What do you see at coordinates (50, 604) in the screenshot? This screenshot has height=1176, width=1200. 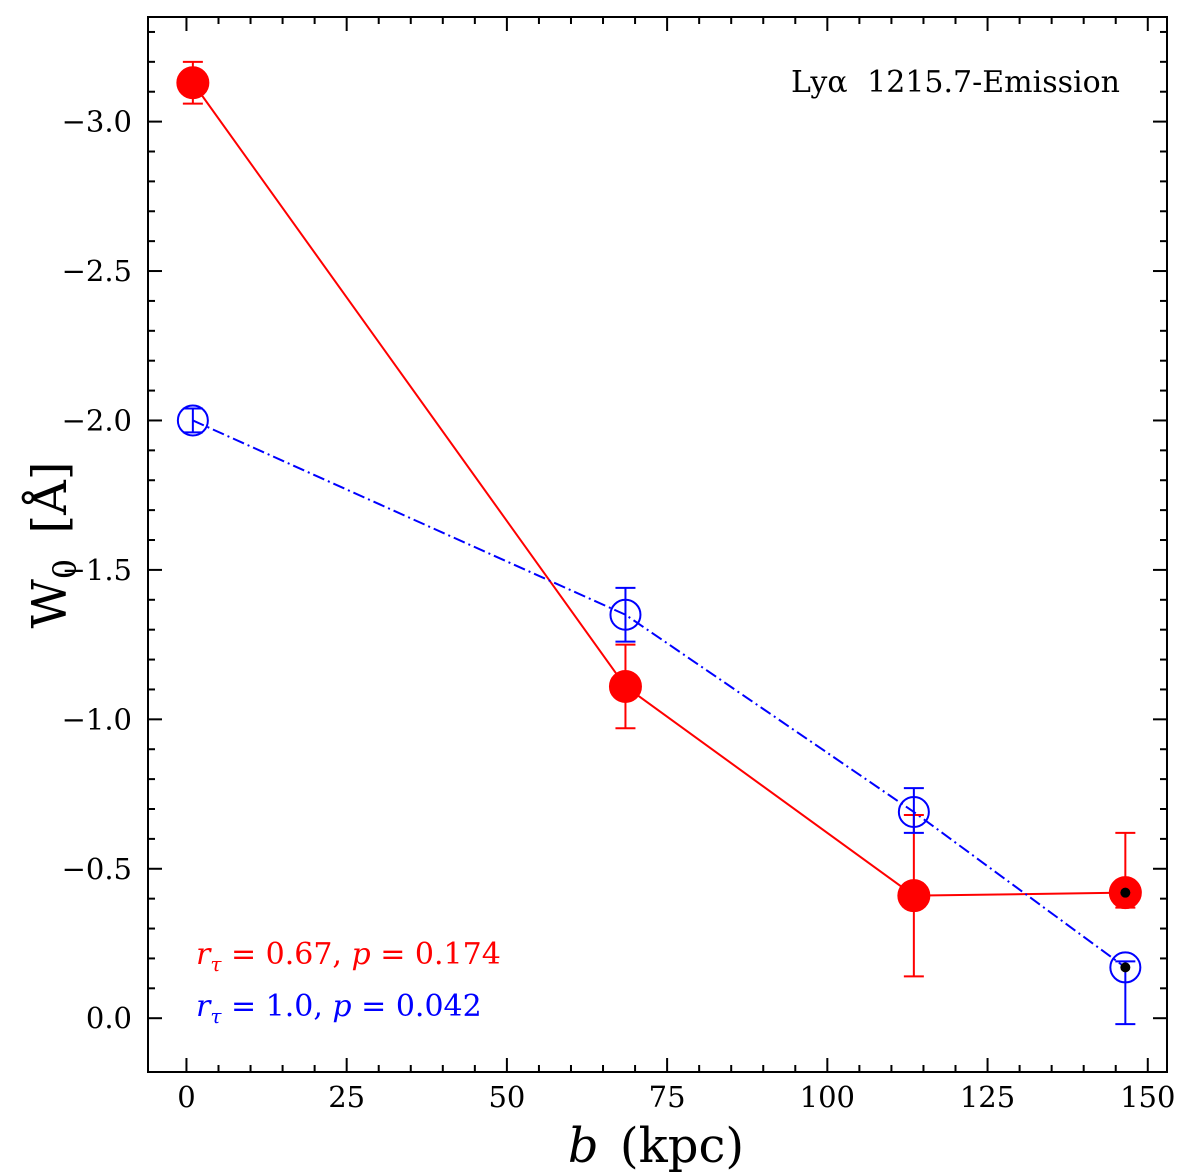 I see `y-axis-symbol: W` at bounding box center [50, 604].